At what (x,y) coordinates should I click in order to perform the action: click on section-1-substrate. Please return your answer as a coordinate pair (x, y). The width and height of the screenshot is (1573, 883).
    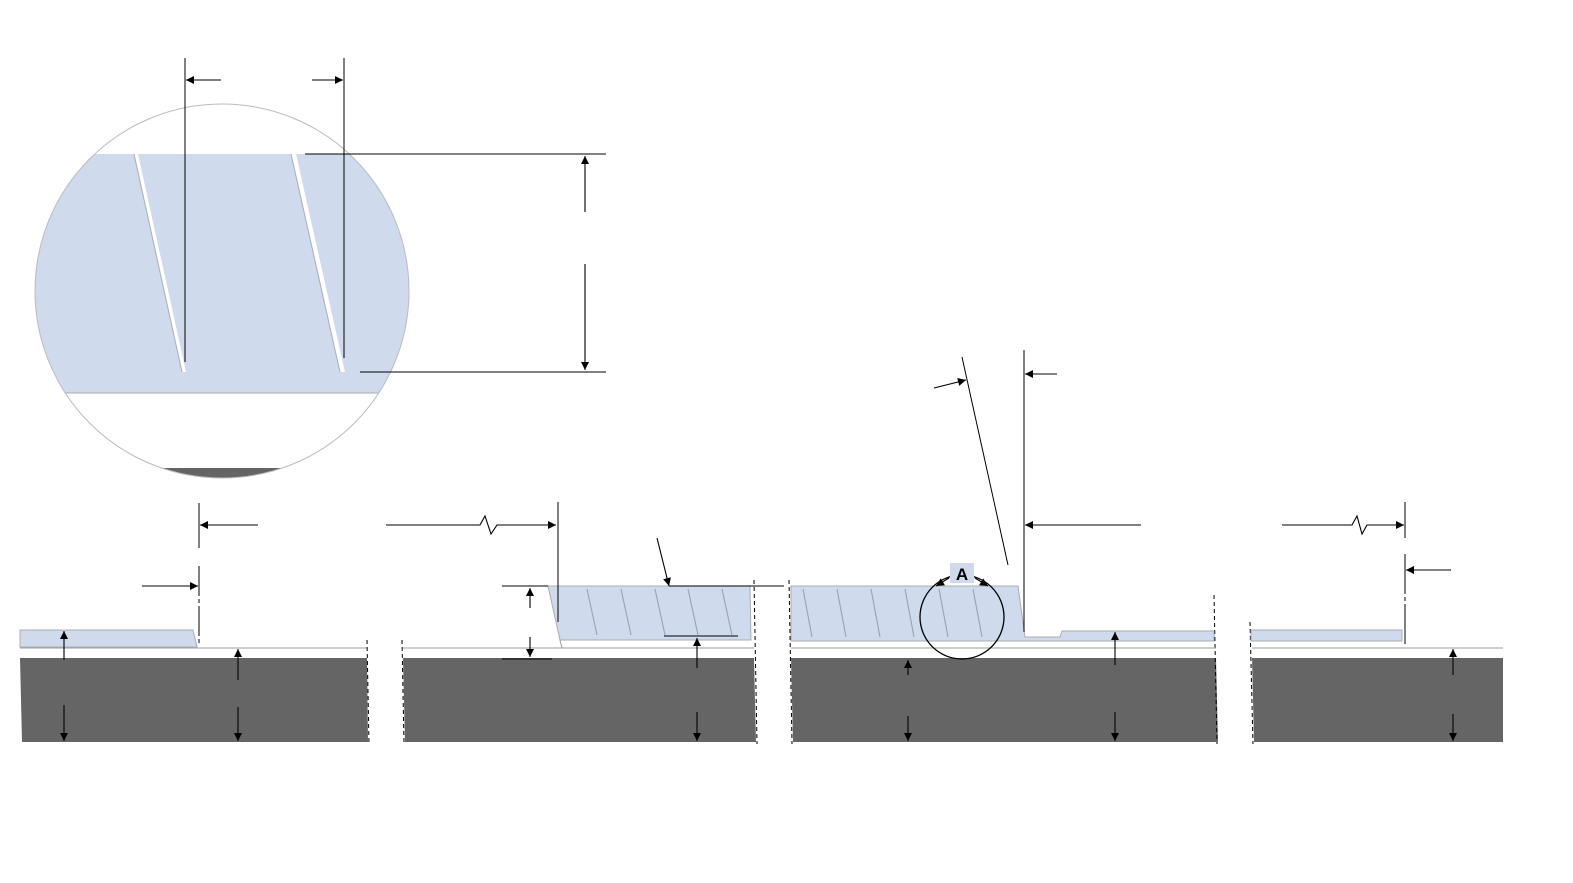
    Looking at the image, I should click on (194, 700).